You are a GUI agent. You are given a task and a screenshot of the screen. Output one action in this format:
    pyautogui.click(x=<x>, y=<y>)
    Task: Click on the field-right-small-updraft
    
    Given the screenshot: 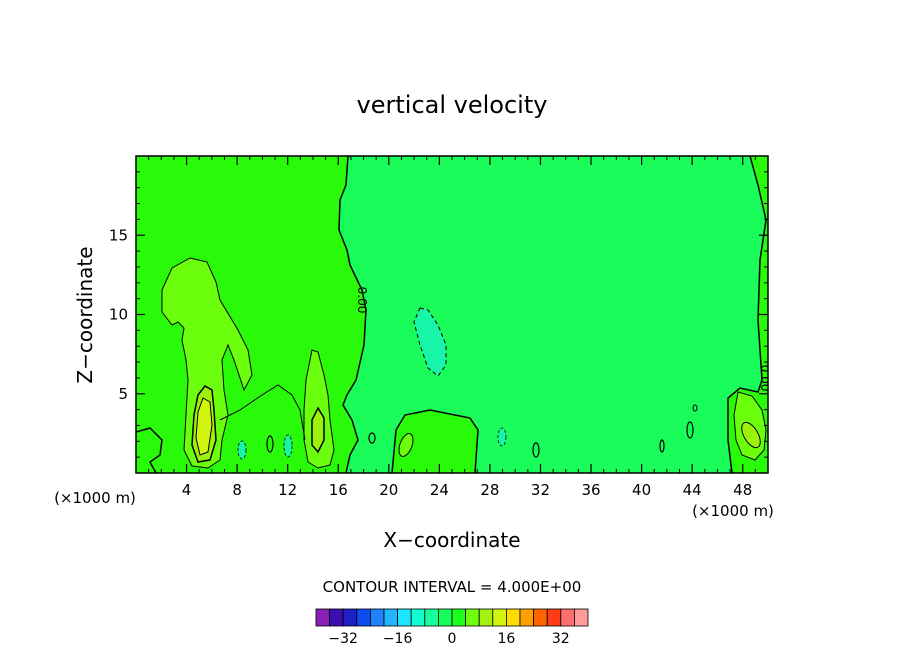 What is the action you would take?
    pyautogui.click(x=751, y=435)
    